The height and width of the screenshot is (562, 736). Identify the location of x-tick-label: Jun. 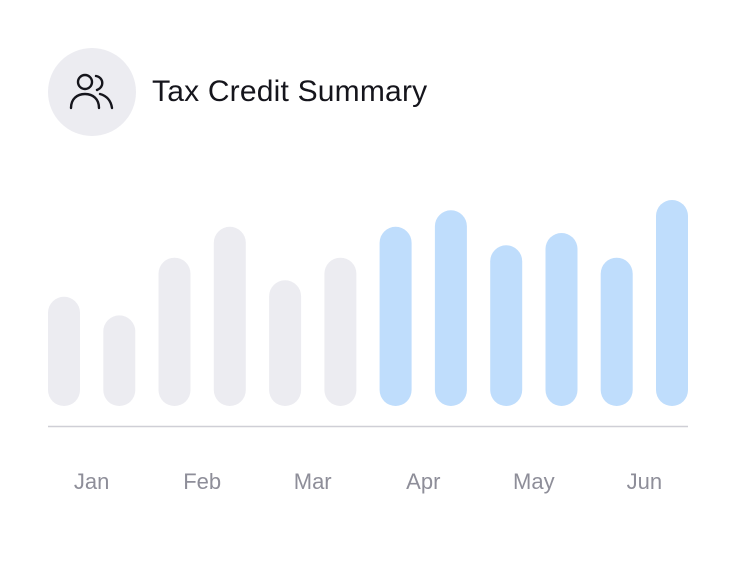
(644, 481).